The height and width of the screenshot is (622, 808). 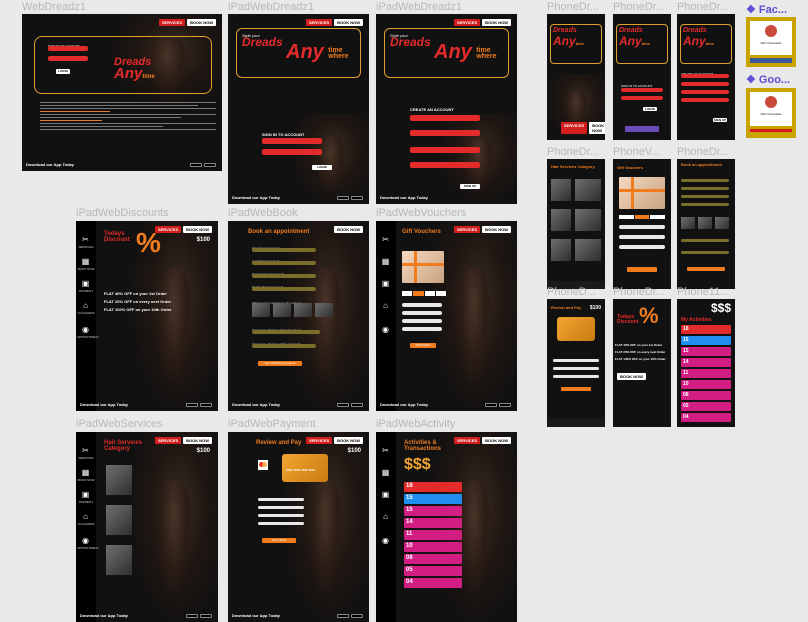 What do you see at coordinates (281, 507) in the screenshot?
I see `card-number-field` at bounding box center [281, 507].